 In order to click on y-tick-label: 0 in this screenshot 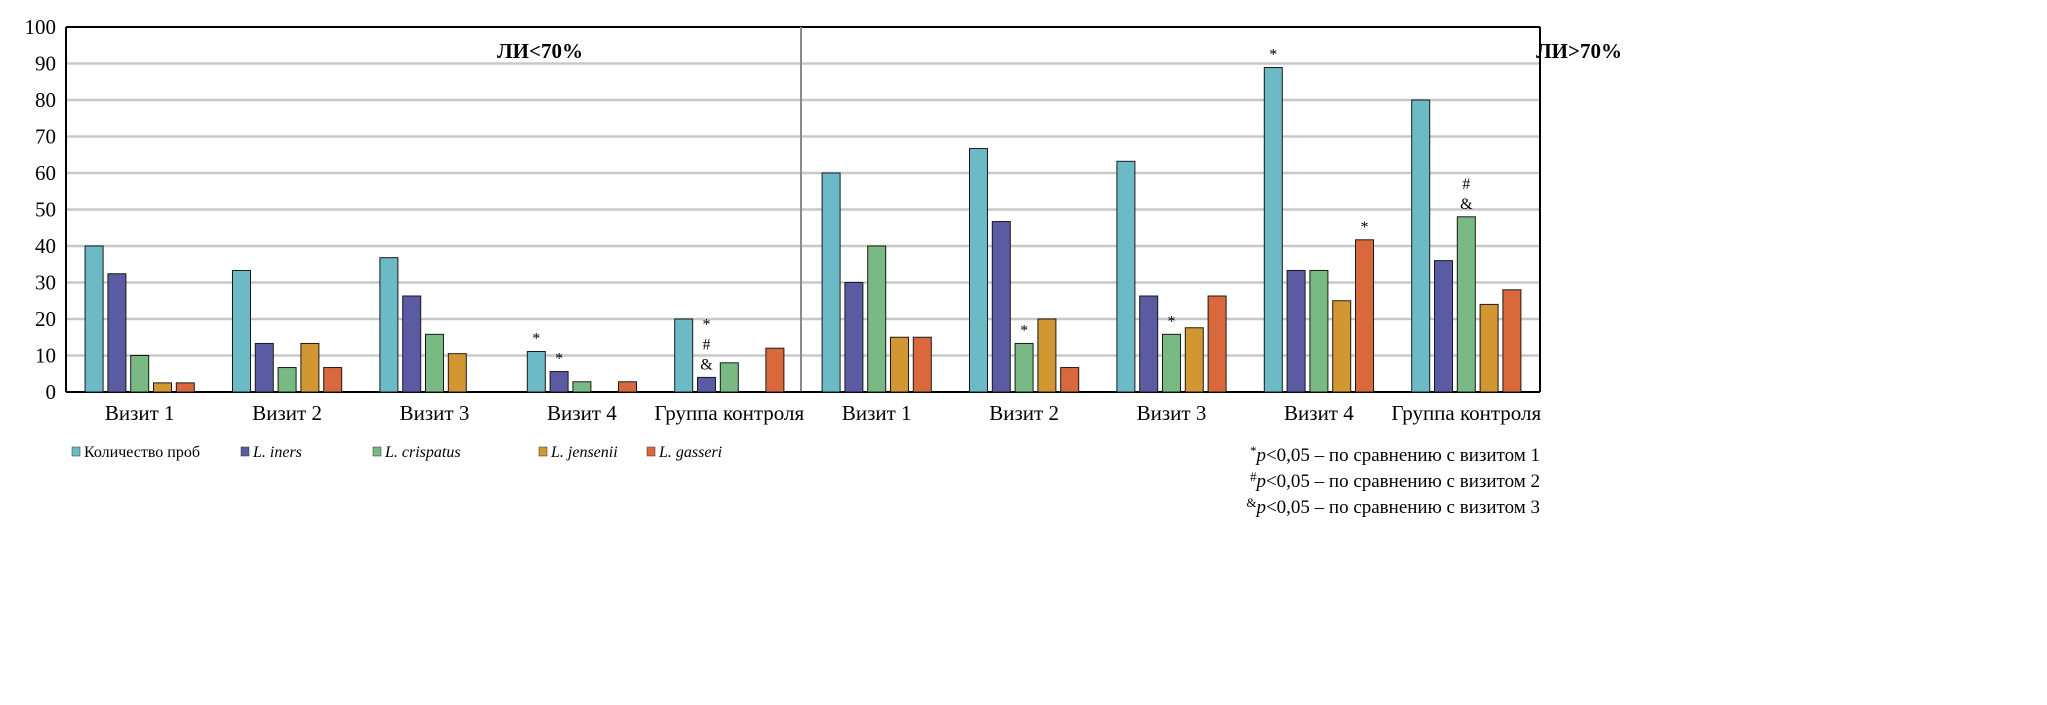, I will do `click(51, 392)`.